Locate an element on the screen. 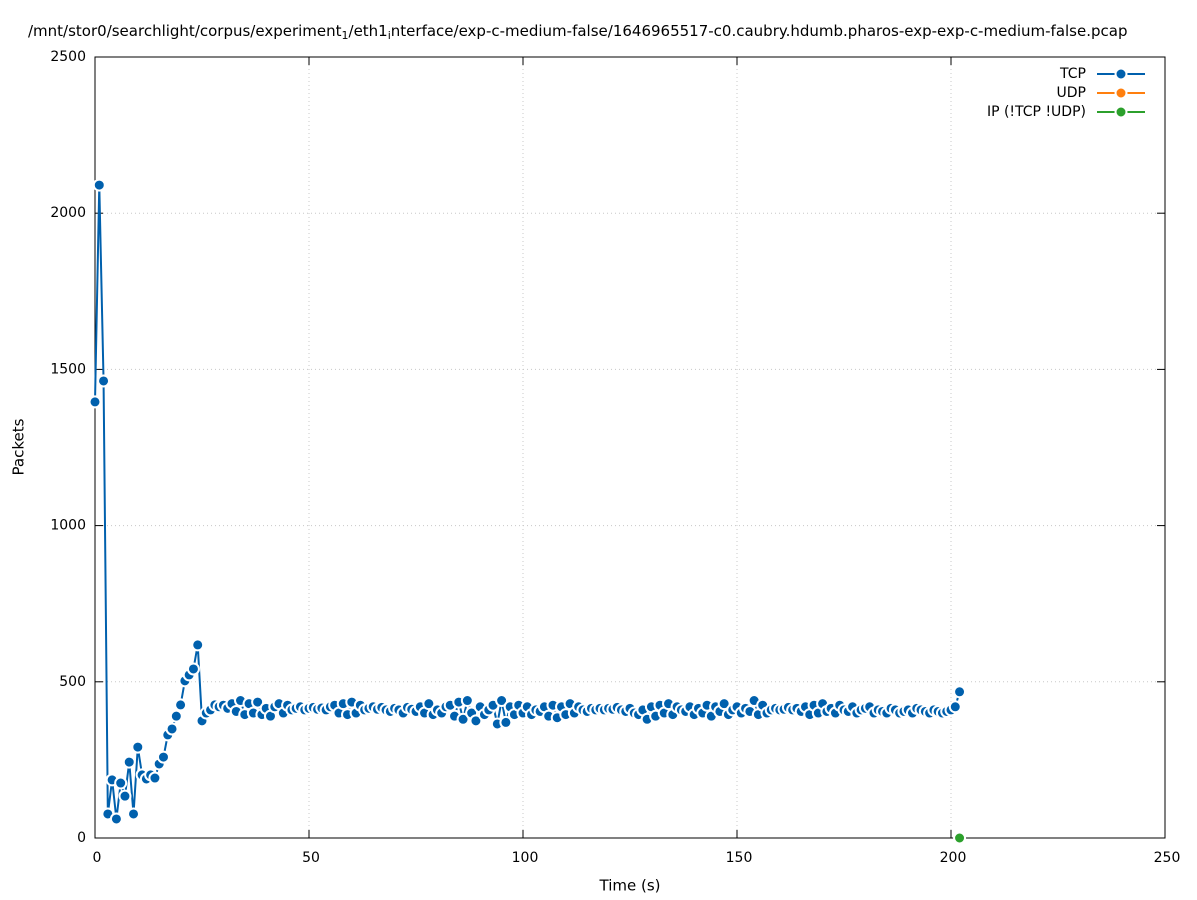 This screenshot has width=1197, height=900. y-tick-label: 2000 is located at coordinates (68, 213).